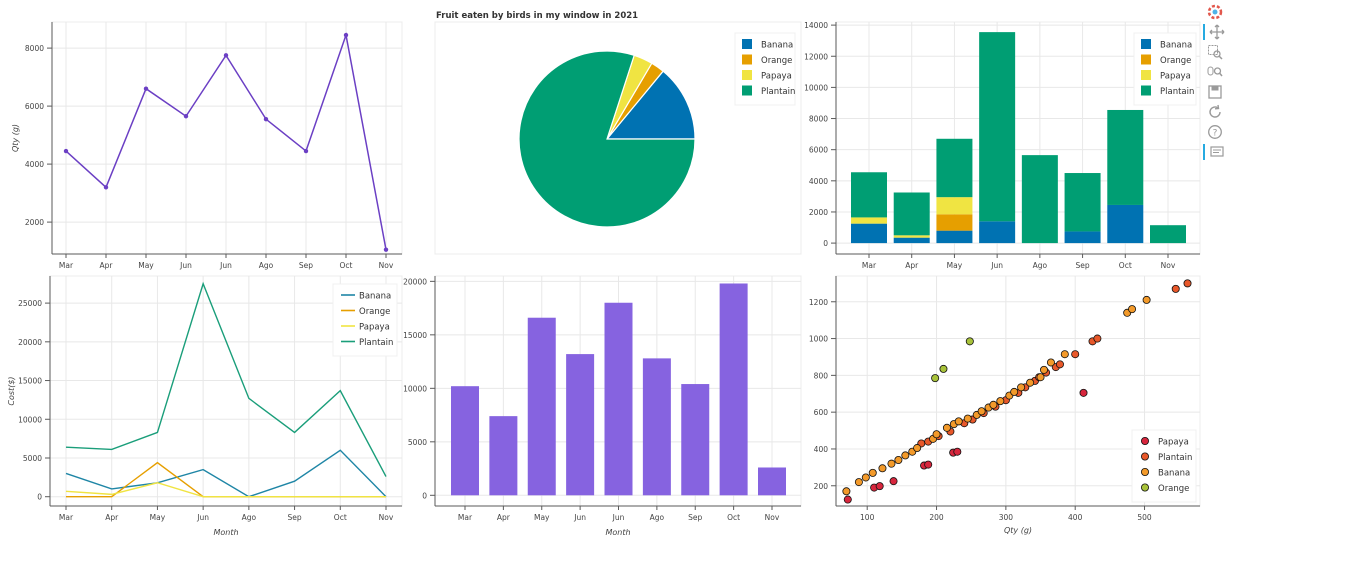 The width and height of the screenshot is (1366, 588). What do you see at coordinates (1216, 112) in the screenshot?
I see `reset-icon` at bounding box center [1216, 112].